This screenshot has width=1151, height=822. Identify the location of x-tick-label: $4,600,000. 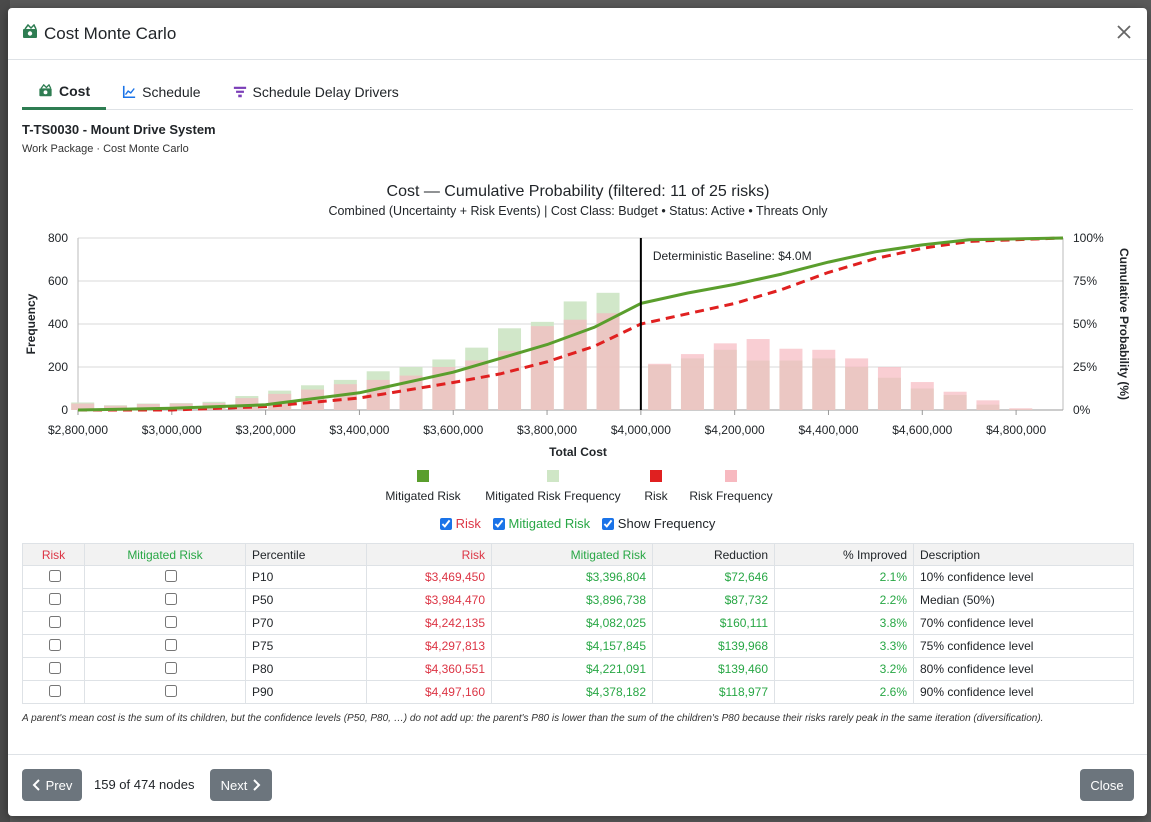
(922, 430).